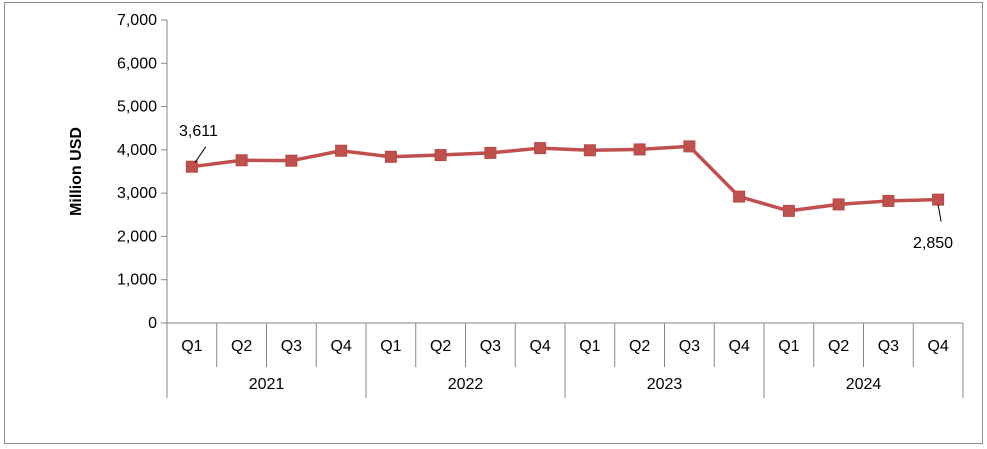  What do you see at coordinates (142, 172) in the screenshot?
I see `y-axis: 0 1,000 2,000 3,000 4,000 5,000 6,000 7,000` at bounding box center [142, 172].